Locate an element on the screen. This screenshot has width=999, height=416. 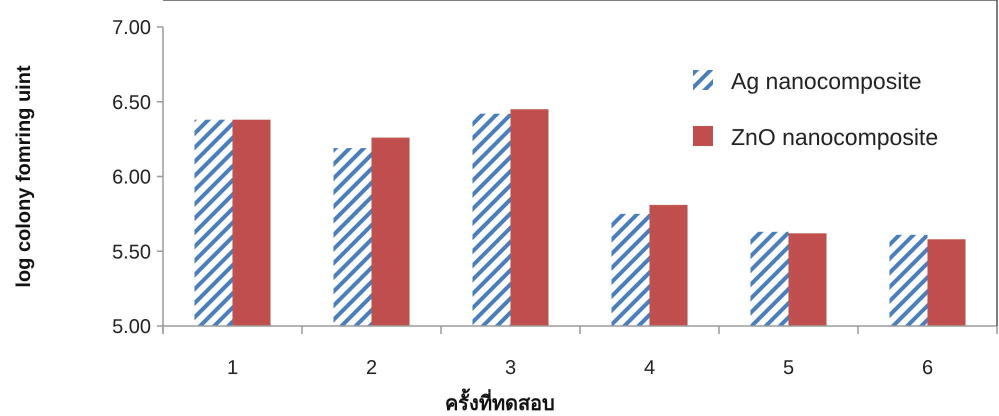
x-tick-label: 6 is located at coordinates (928, 368).